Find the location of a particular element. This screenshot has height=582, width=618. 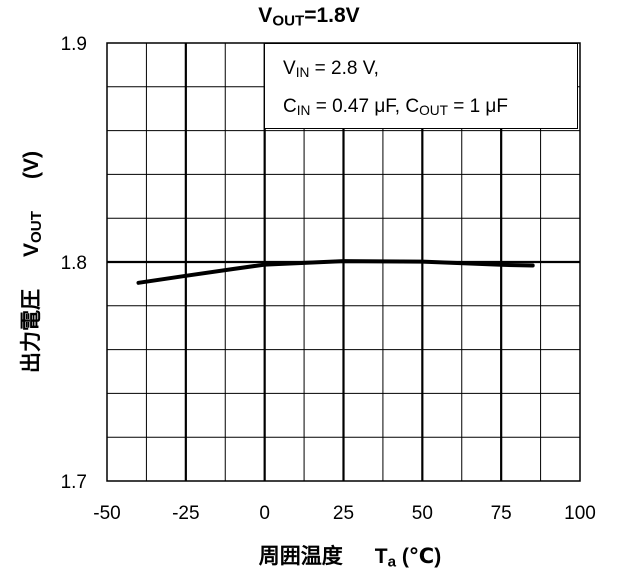

y-tick-label: 1.8 is located at coordinates (74, 263).